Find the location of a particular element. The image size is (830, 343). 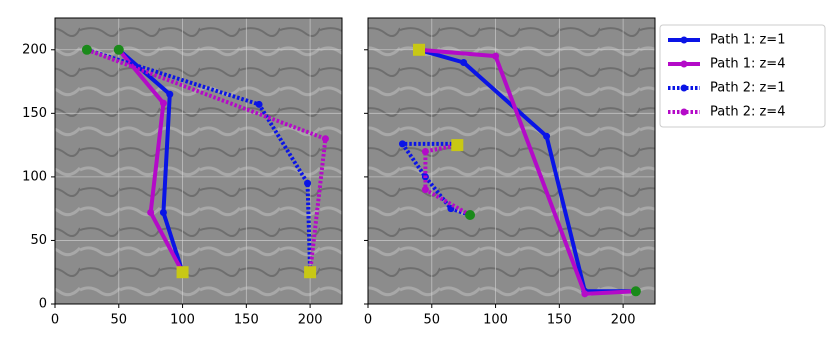

legend-label: Path 1: z=1 is located at coordinates (747, 40).